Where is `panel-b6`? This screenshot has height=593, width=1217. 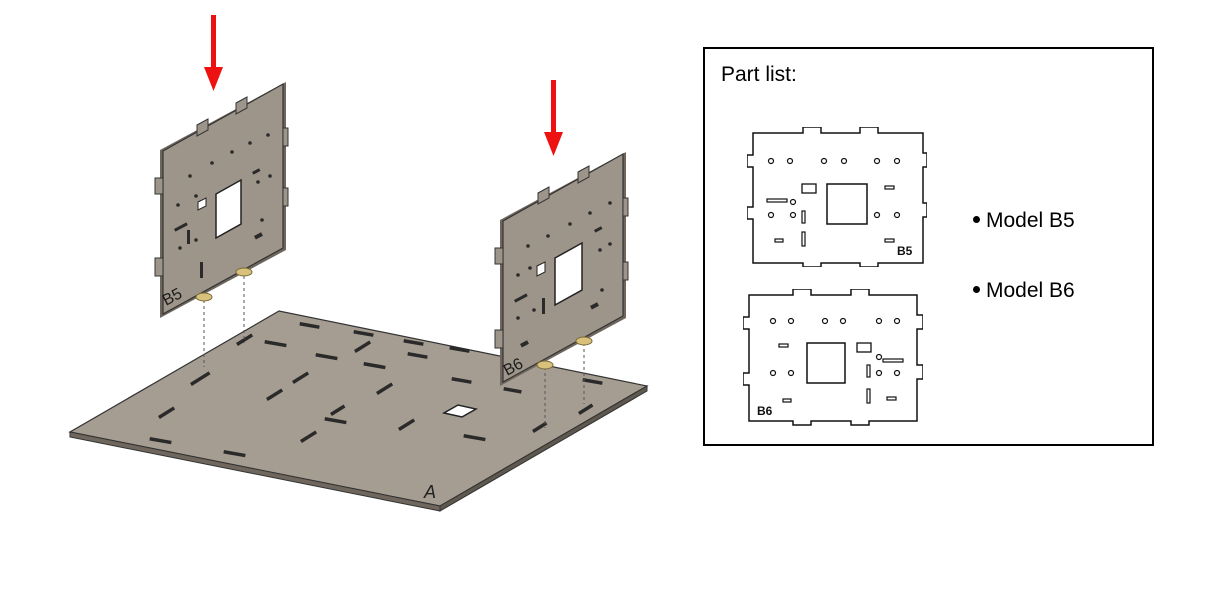
panel-b6 is located at coordinates (561, 269).